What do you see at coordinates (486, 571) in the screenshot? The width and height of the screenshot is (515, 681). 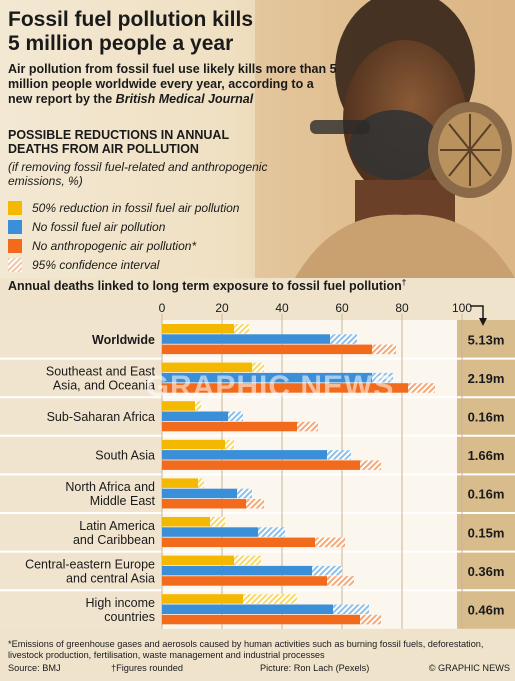 I see `total-value: 0.36m` at bounding box center [486, 571].